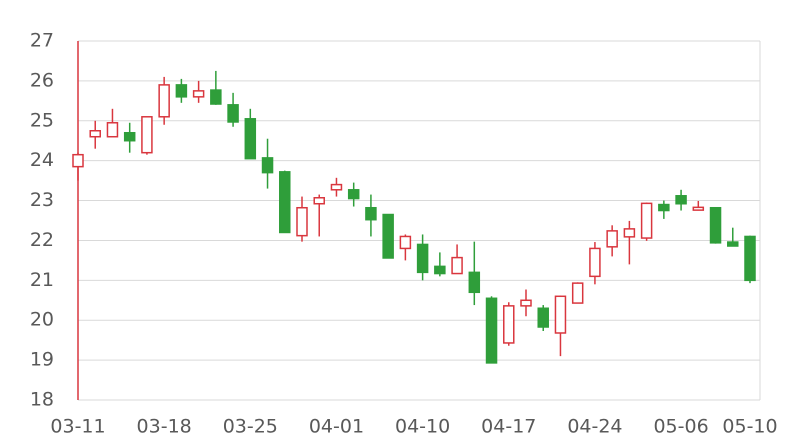  Describe the element at coordinates (680, 427) in the screenshot. I see `x-tick-label: 05-06` at that location.